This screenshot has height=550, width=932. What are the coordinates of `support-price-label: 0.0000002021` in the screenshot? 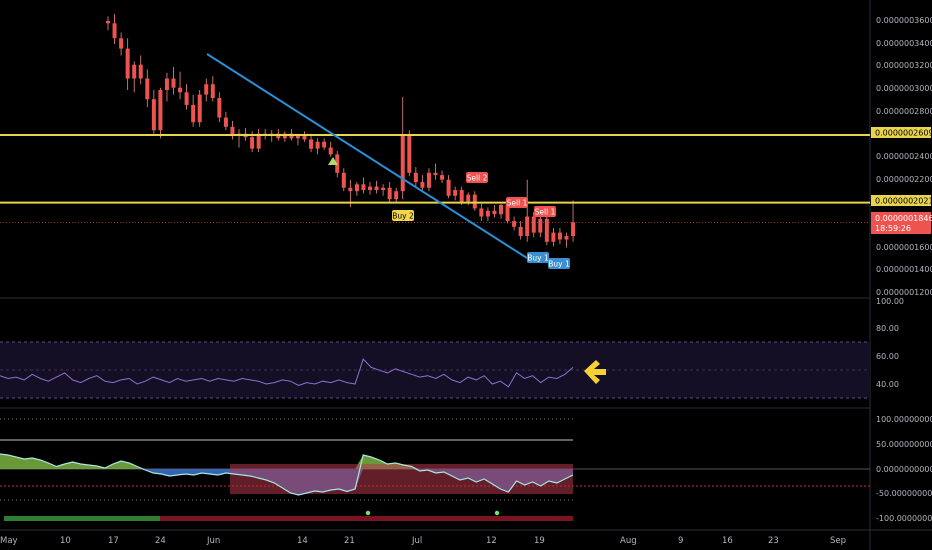 It's located at (903, 201).